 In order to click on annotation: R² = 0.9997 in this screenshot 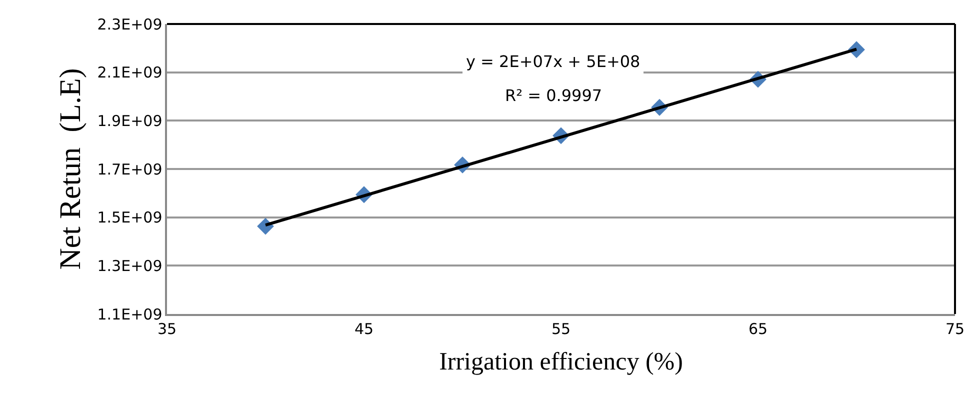, I will do `click(553, 95)`.